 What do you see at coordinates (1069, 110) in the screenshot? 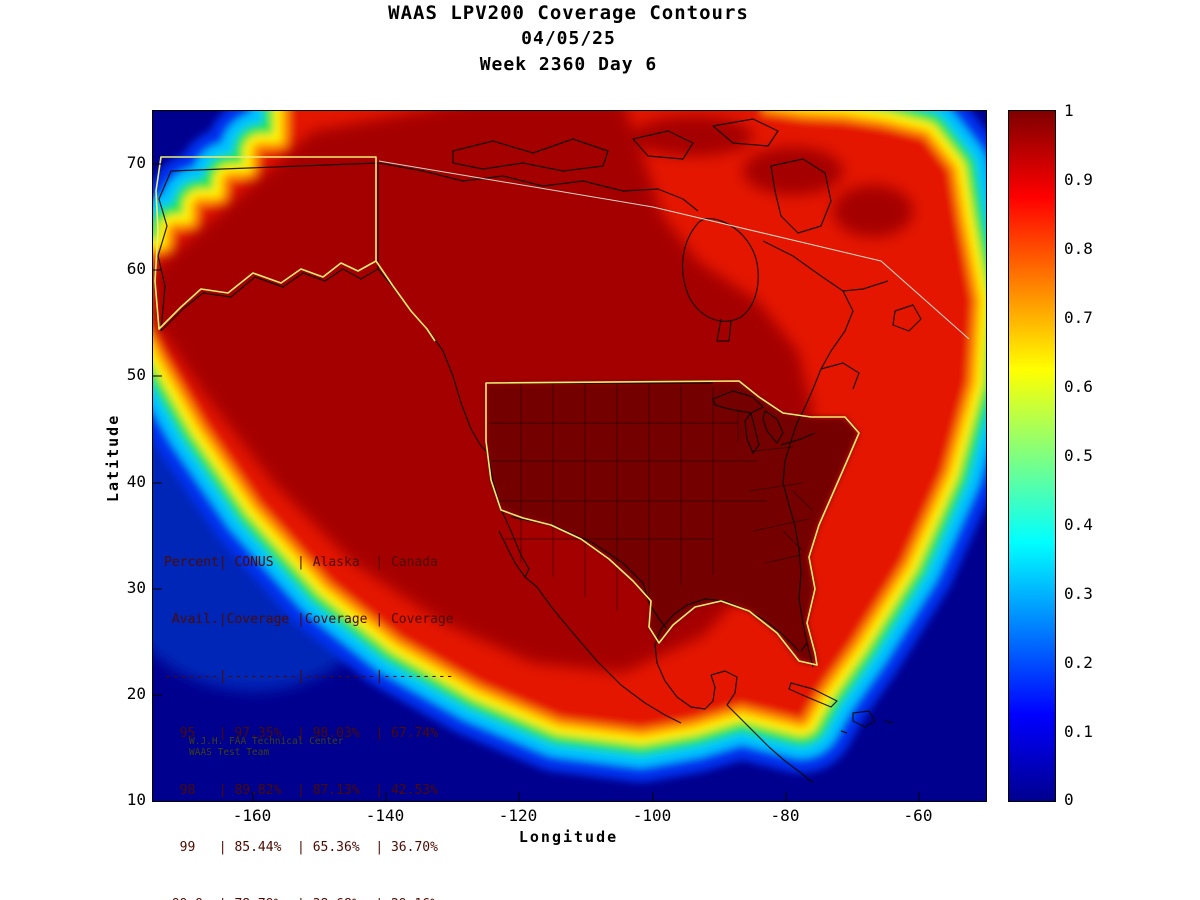
I see `colorbar-tick-label: 1` at bounding box center [1069, 110].